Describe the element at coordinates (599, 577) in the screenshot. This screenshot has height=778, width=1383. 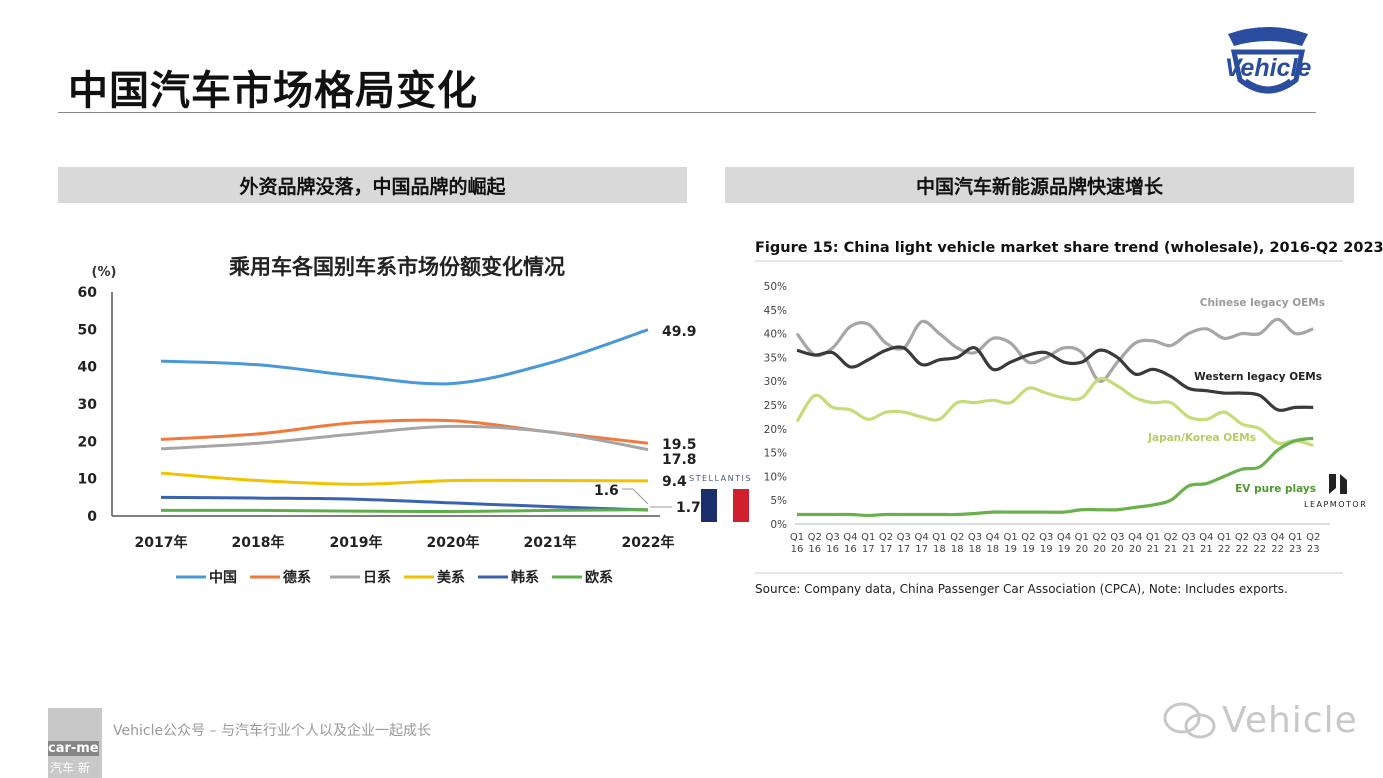
I see `left-legend-label: 欧系` at that location.